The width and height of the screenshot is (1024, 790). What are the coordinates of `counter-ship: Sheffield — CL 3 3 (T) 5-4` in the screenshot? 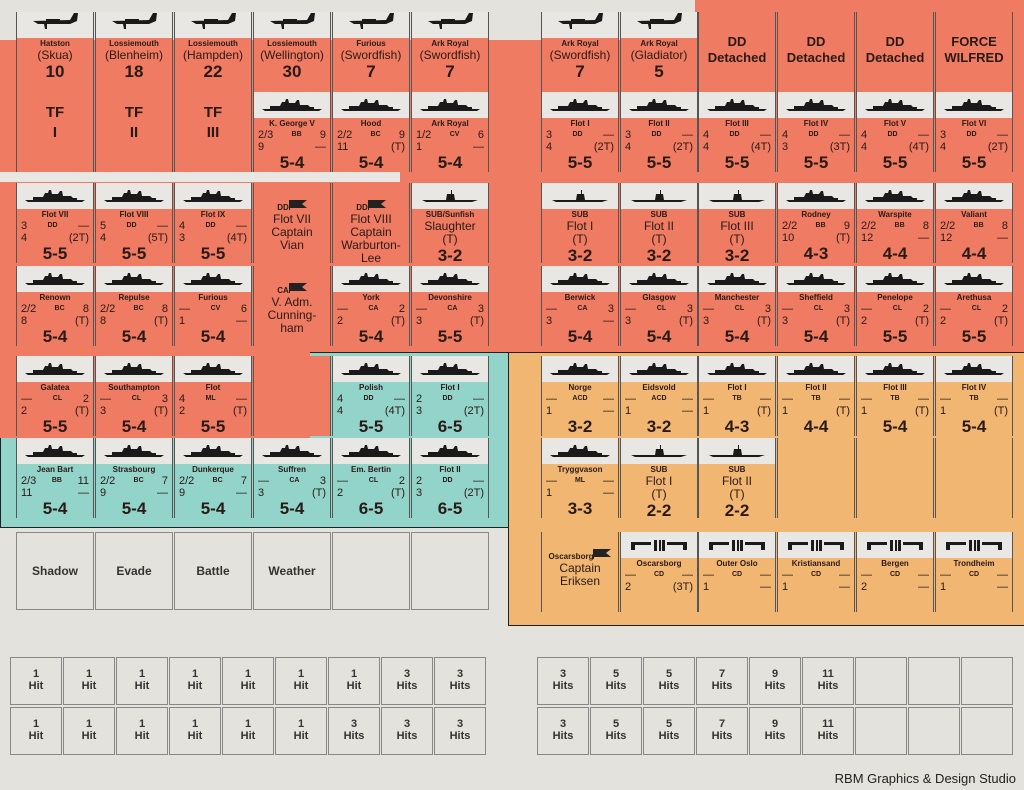 It's located at (816, 306).